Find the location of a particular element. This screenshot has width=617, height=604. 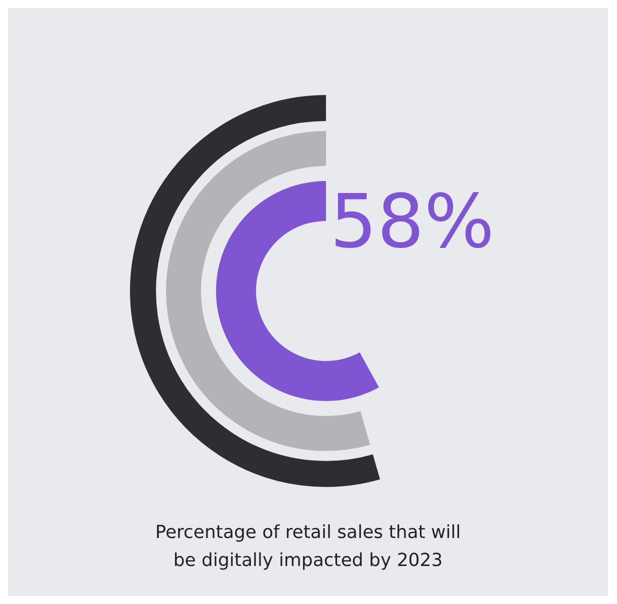

data-label: 58% is located at coordinates (412, 222).